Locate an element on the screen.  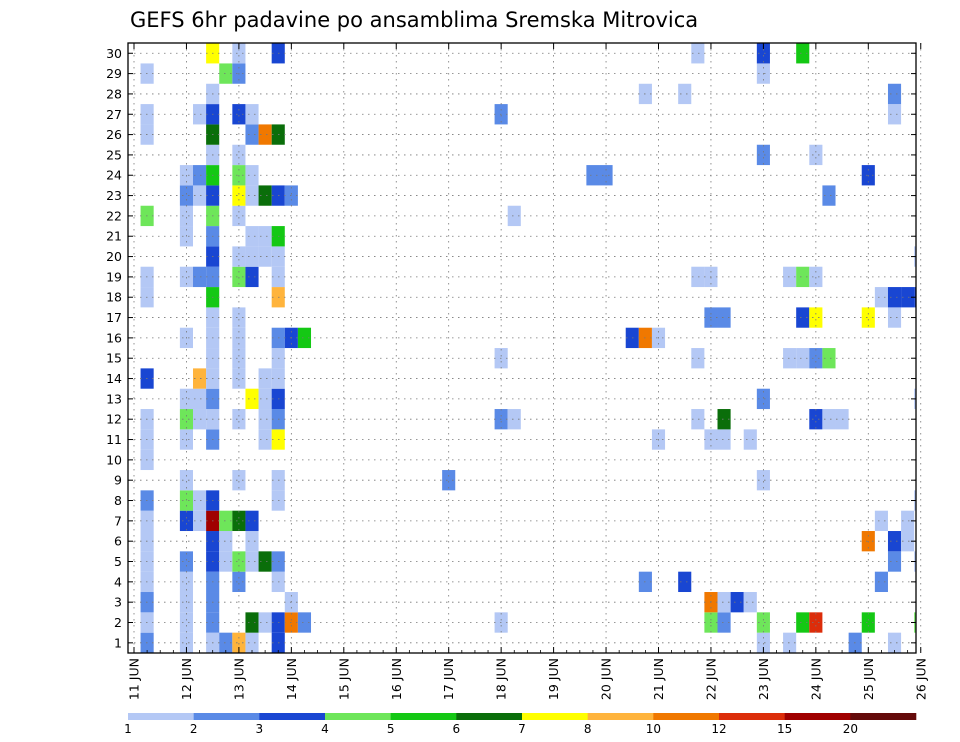
colorbar-label: 15 is located at coordinates (784, 729).